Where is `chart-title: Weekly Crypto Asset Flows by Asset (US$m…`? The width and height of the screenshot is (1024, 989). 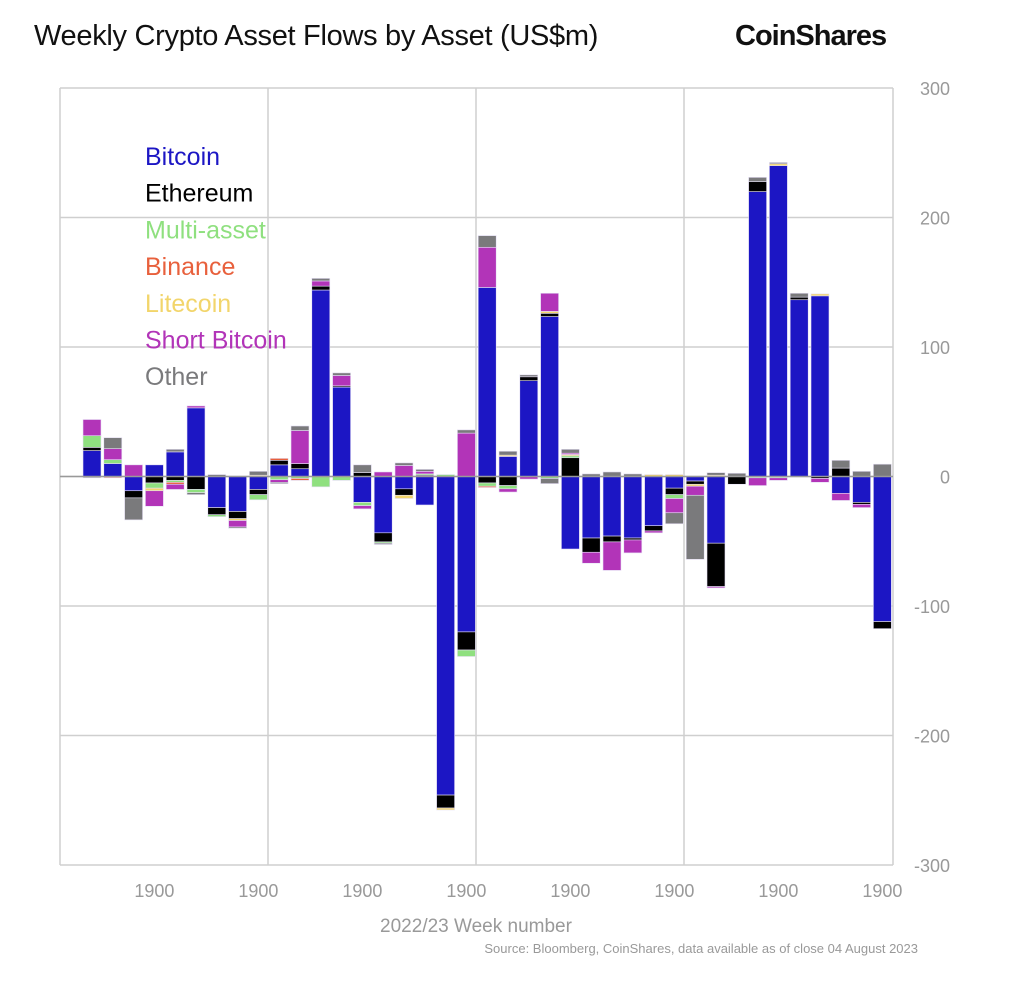 chart-title: Weekly Crypto Asset Flows by Asset (US$m… is located at coordinates (316, 36).